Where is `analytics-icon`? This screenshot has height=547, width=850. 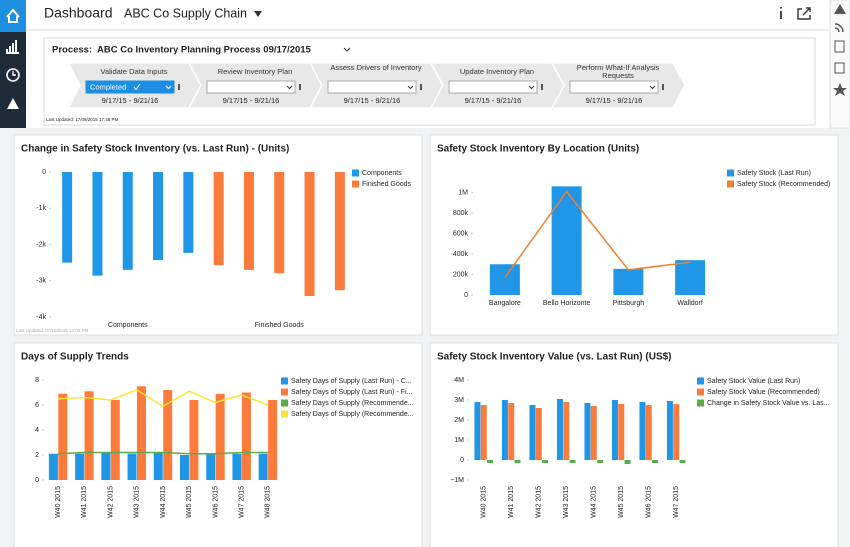 analytics-icon is located at coordinates (12, 47).